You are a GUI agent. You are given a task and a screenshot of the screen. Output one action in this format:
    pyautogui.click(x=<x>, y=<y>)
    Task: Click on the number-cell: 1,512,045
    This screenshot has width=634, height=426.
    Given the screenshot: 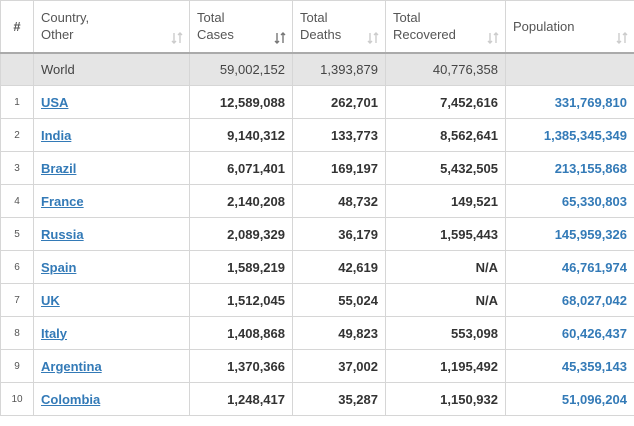 What is the action you would take?
    pyautogui.click(x=241, y=300)
    